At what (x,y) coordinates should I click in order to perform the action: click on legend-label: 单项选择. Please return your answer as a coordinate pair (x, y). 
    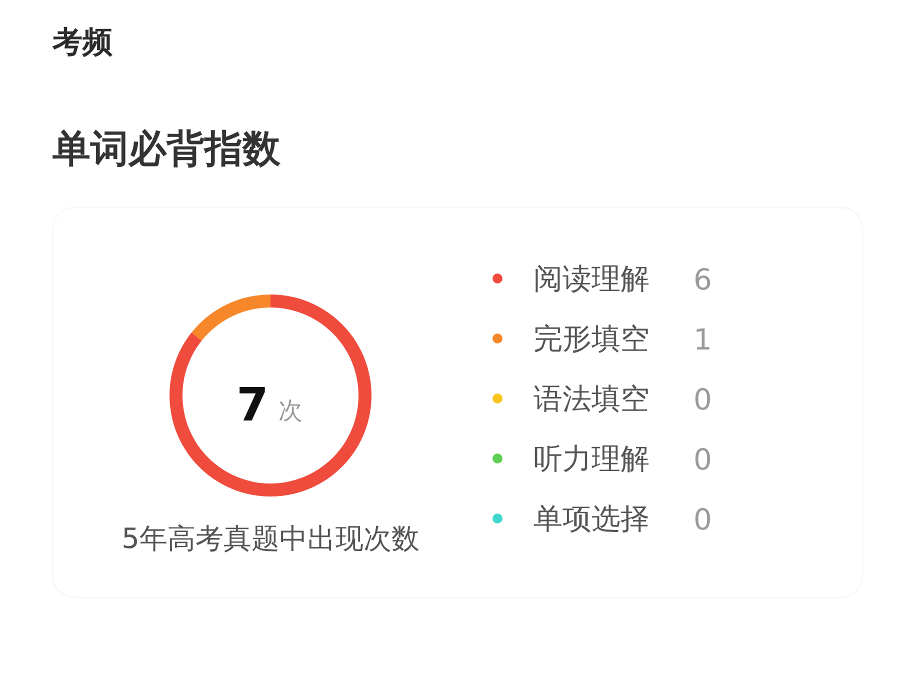
    Looking at the image, I should click on (592, 519).